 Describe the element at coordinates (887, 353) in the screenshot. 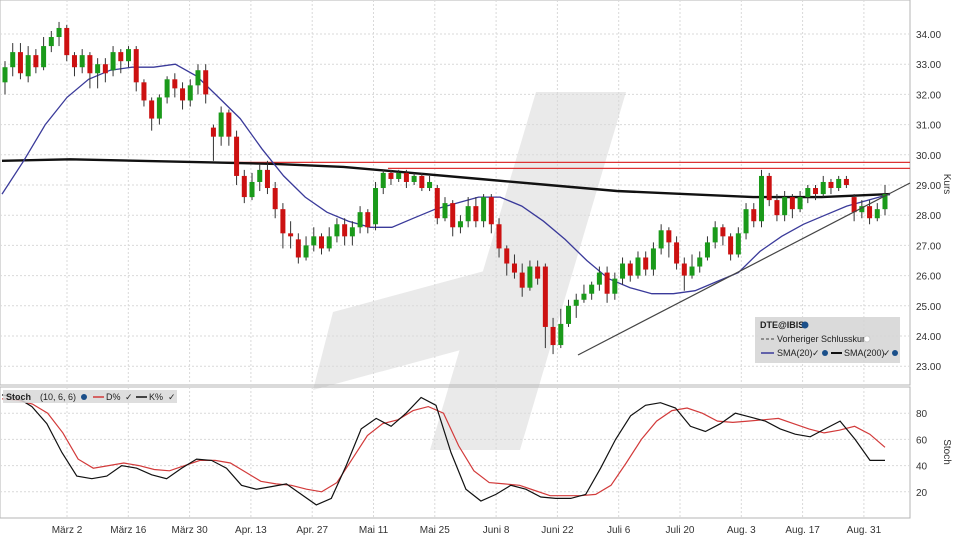

I see `legend-sma200-check-icon: ✓` at that location.